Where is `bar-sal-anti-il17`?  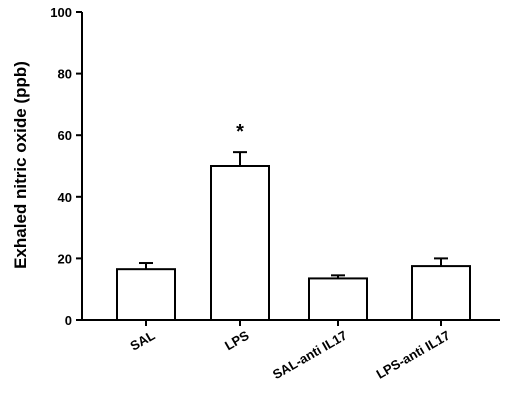 bar-sal-anti-il17 is located at coordinates (338, 299).